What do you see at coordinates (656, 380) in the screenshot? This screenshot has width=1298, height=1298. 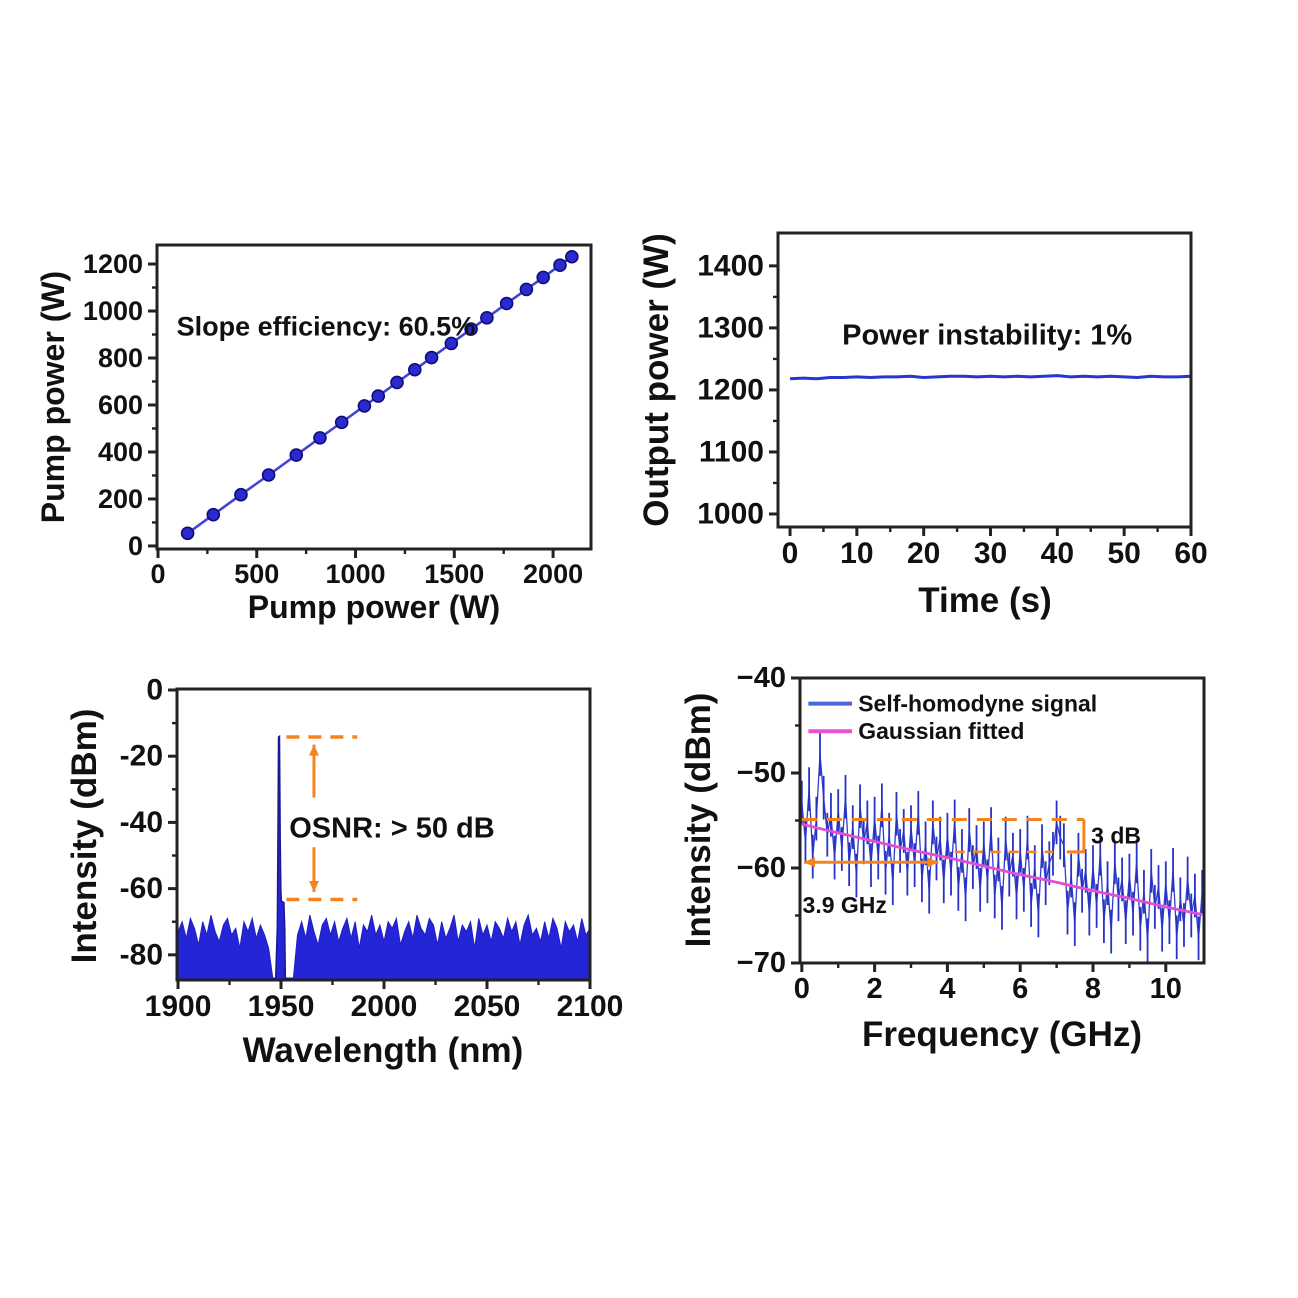 I see `y-axis-label: Output power (W)` at bounding box center [656, 380].